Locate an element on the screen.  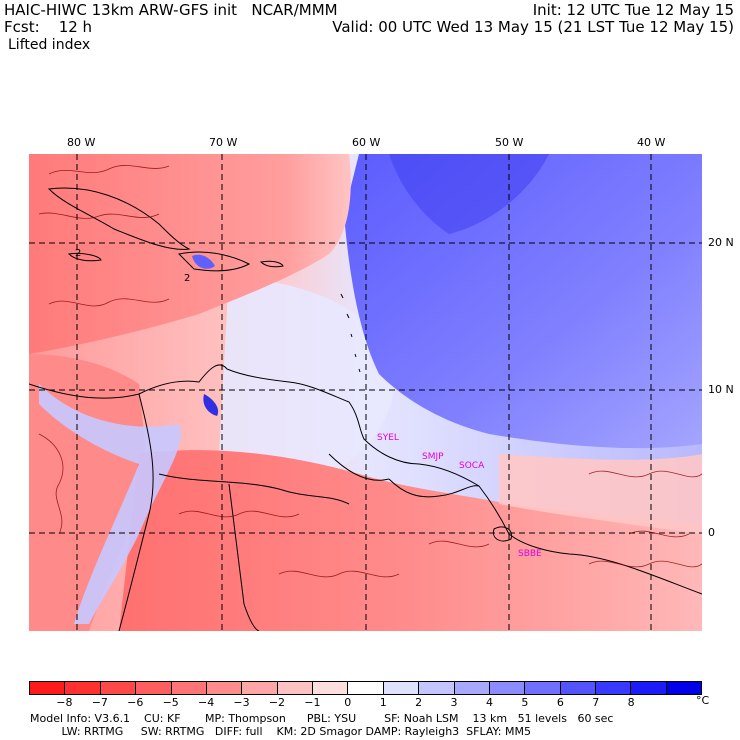
field-maracaibo-blob is located at coordinates (211, 405).